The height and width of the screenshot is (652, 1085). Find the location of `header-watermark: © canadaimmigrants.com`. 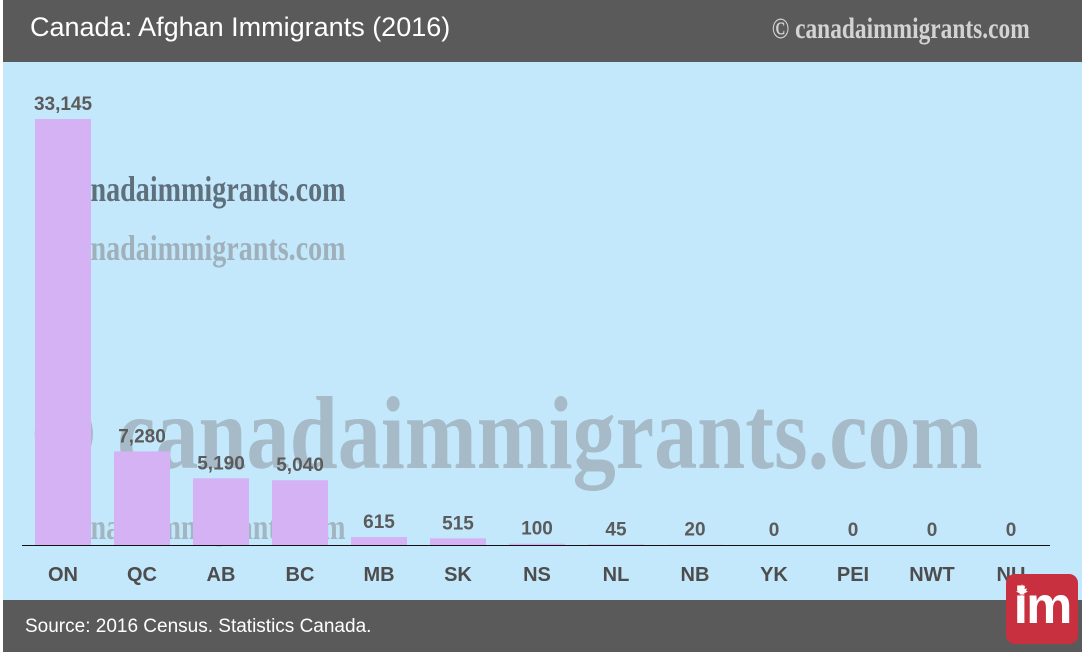

header-watermark: © canadaimmigrants.com is located at coordinates (901, 28).